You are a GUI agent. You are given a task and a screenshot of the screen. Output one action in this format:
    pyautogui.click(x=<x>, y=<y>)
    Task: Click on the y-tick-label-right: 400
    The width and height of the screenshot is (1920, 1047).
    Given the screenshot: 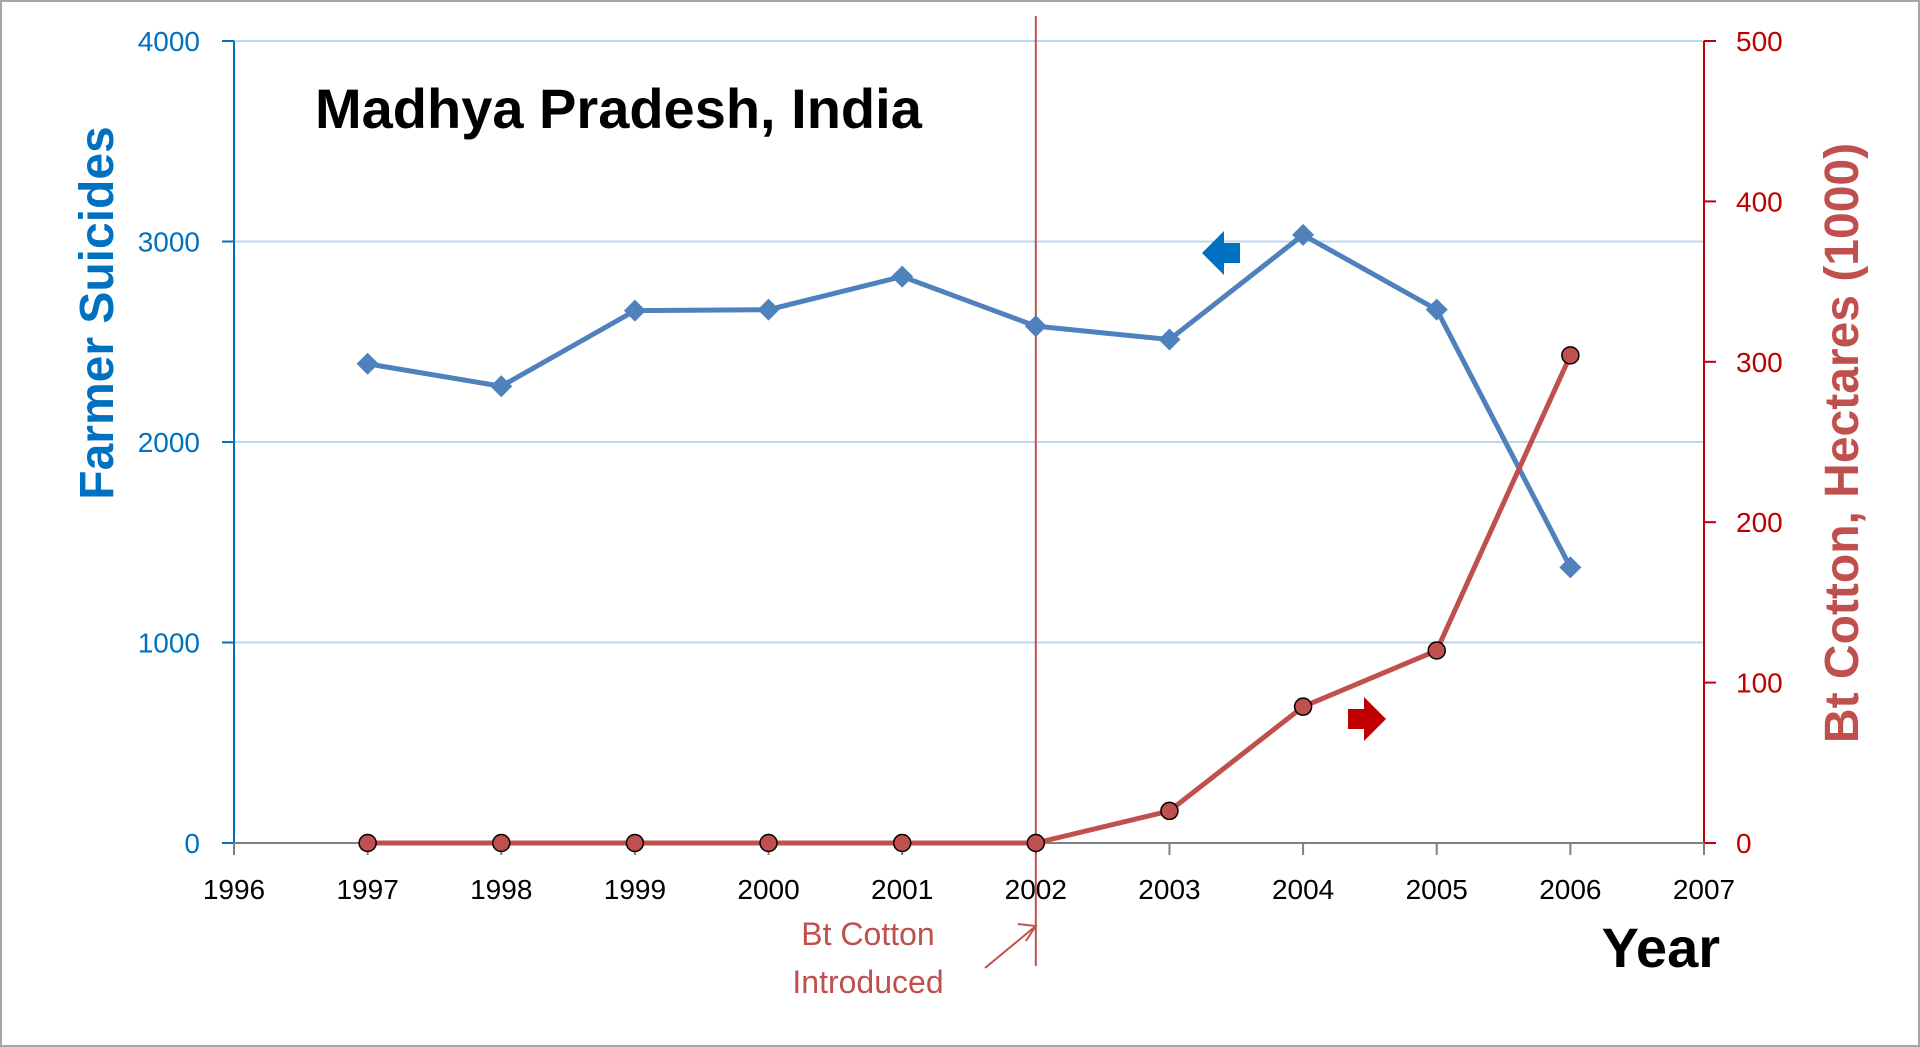 What is the action you would take?
    pyautogui.click(x=1759, y=201)
    